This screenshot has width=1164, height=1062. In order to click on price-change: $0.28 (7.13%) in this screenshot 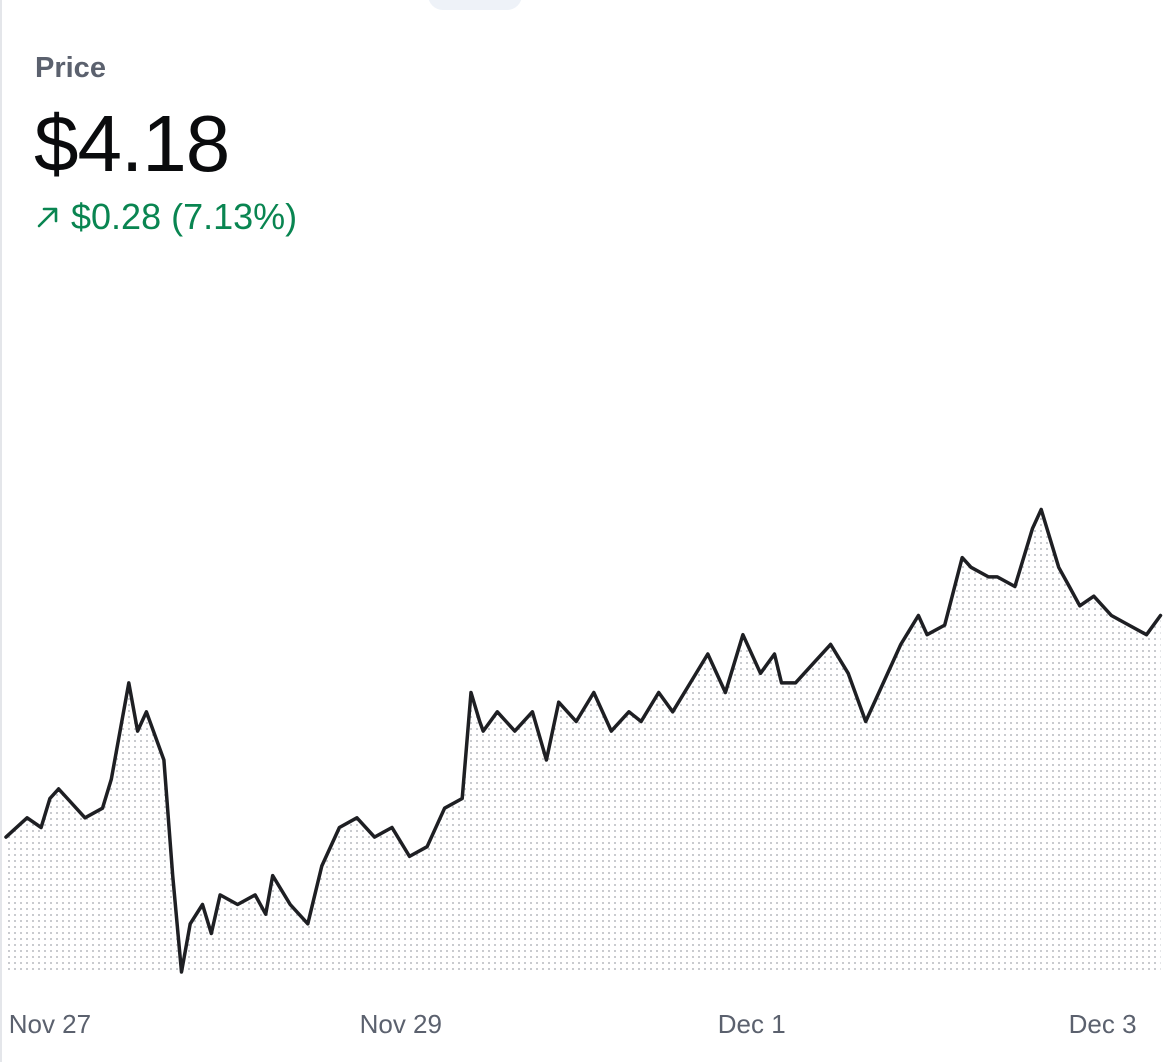, I will do `click(166, 217)`.